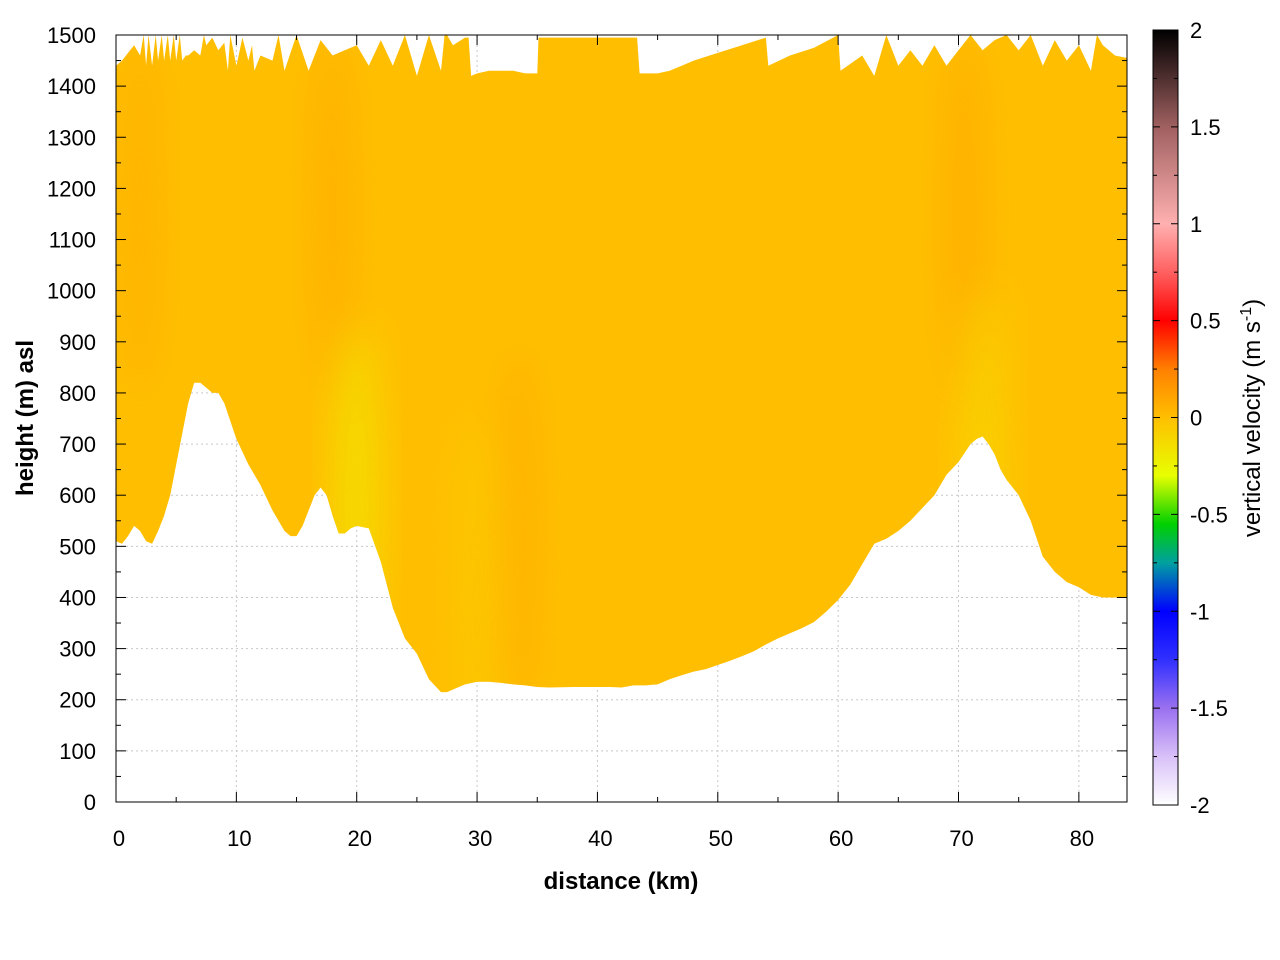  Describe the element at coordinates (841, 838) in the screenshot. I see `x-tick-label: 60` at that location.